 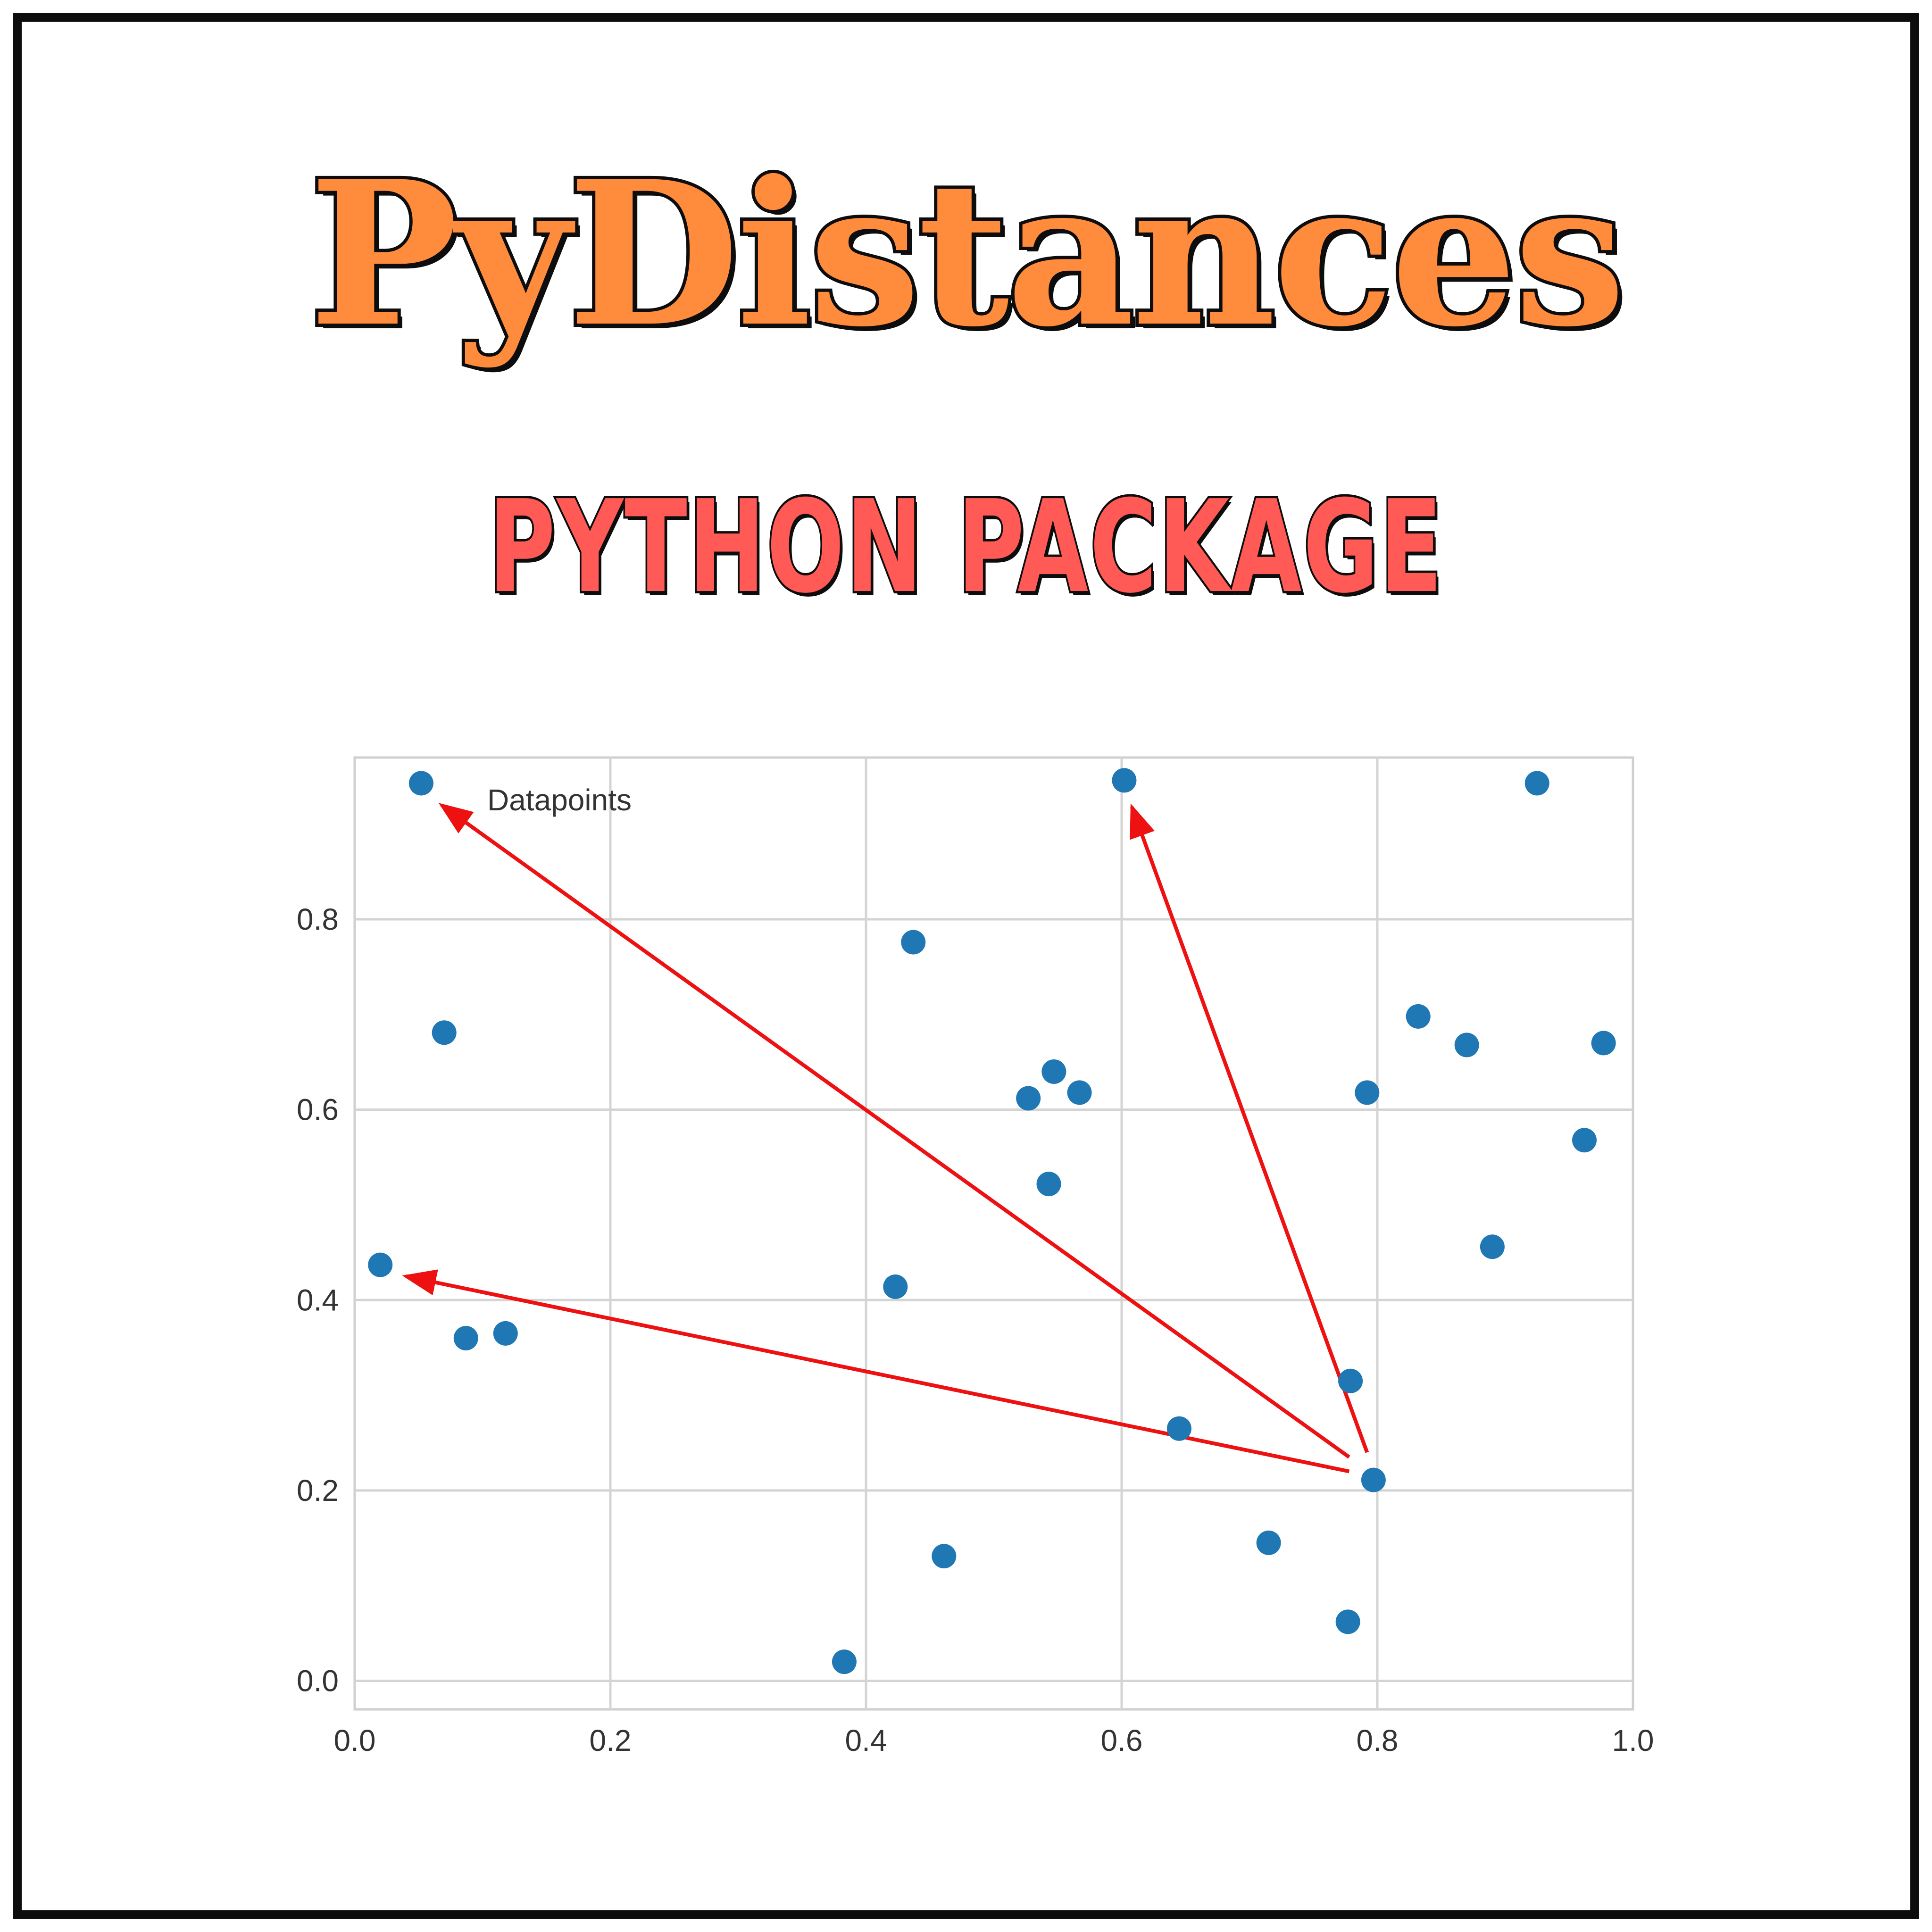 What do you see at coordinates (318, 1300) in the screenshot?
I see `y-tick-label: 0.4` at bounding box center [318, 1300].